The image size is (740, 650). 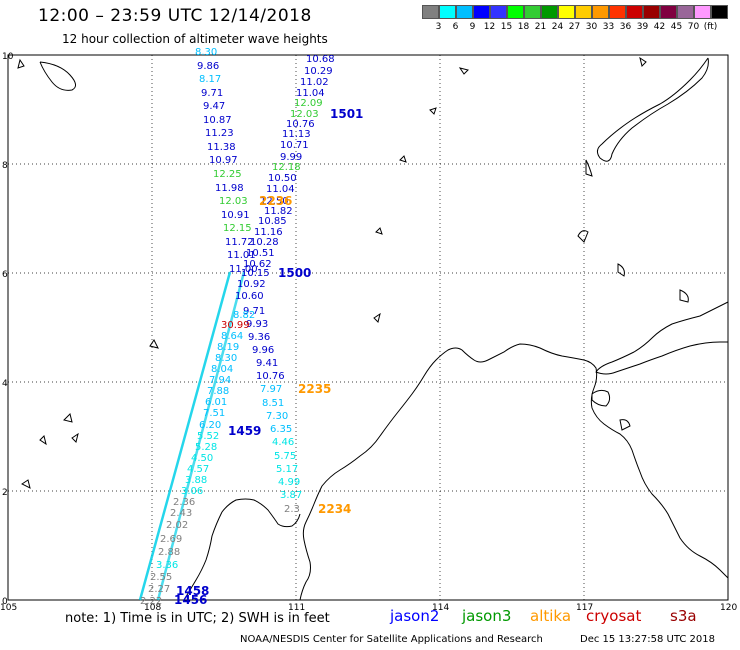 I want to click on wave-height-value: 2.55, so click(x=161, y=577).